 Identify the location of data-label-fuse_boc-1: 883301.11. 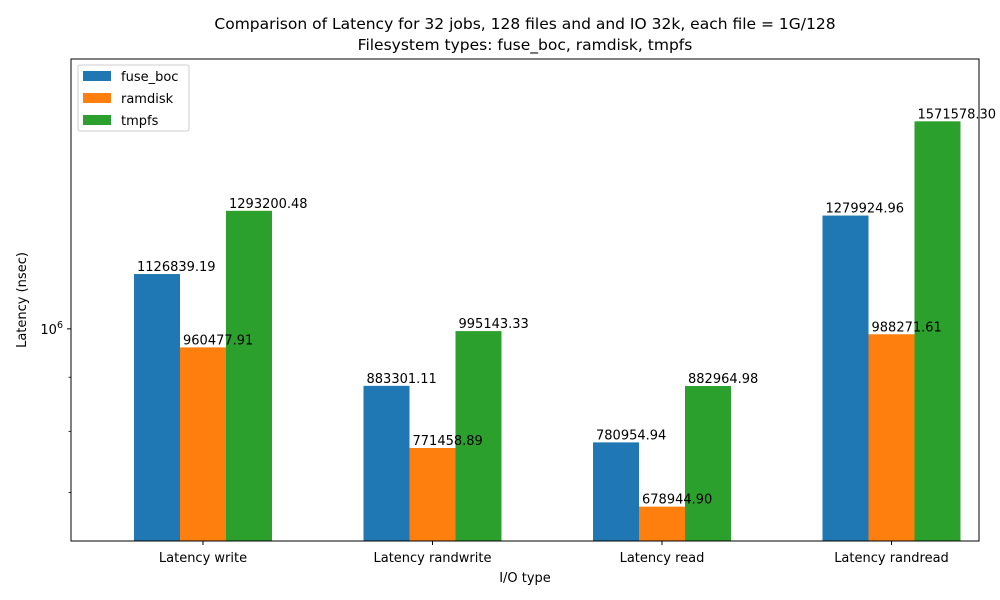
(402, 379).